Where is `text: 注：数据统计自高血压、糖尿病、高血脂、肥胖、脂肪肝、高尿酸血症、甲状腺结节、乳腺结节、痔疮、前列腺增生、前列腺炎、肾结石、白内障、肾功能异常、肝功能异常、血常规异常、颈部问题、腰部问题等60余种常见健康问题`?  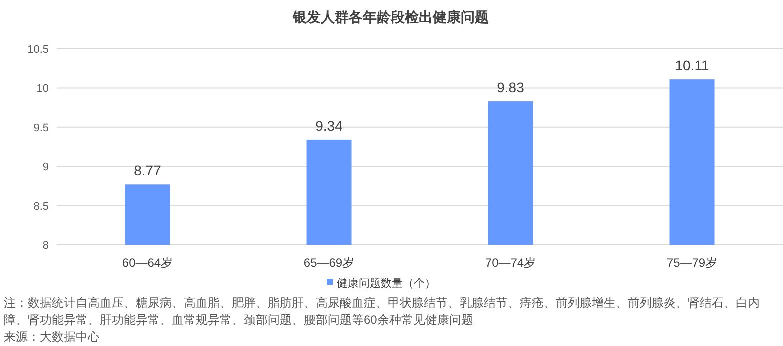
text: 注：数据统计自高血压、糖尿病、高血脂、肥胖、脂肪肝、高尿酸血症、甲状腺结节、乳腺结节、痔疮、前列腺增生、前列腺炎、肾结石、白内障、肾功能异常、肝功能异常、血常规异常、颈部问题、腰部问题等60余种常见健康问题 is located at coordinates (382, 312).